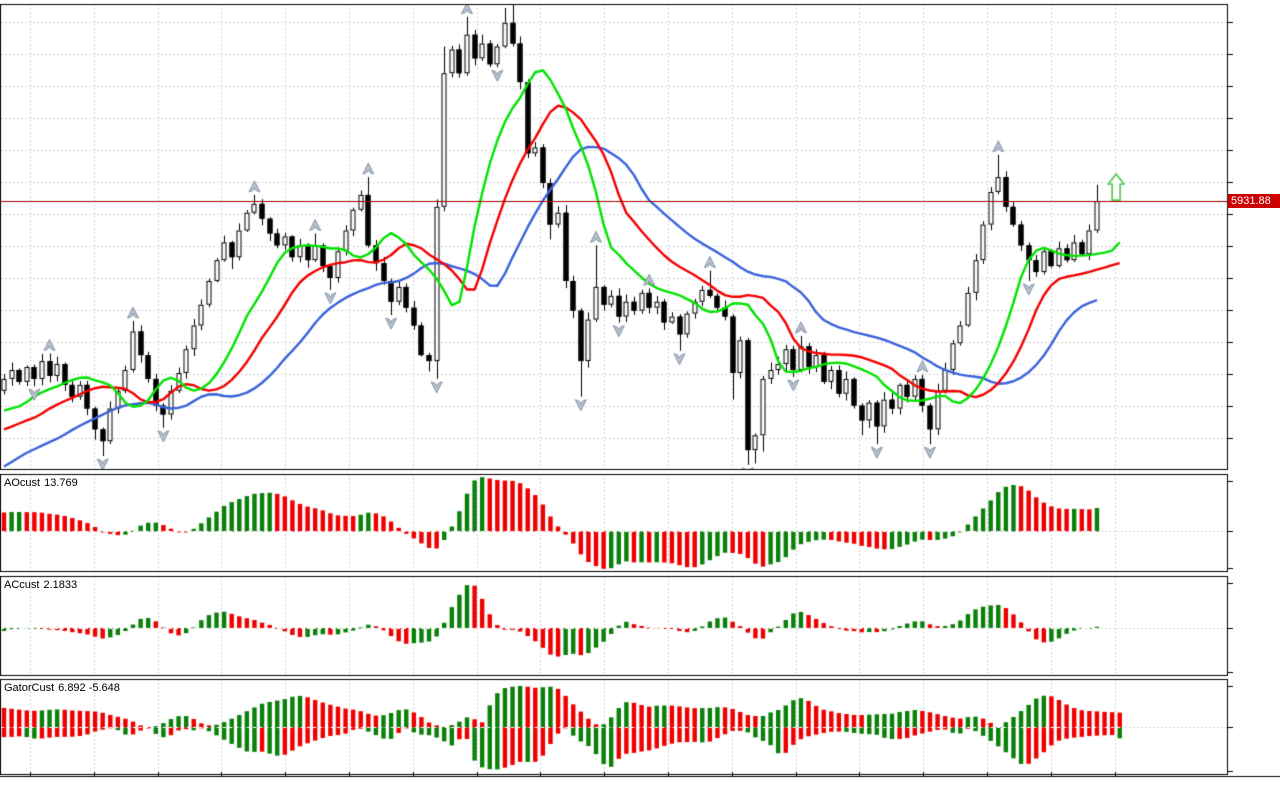 The image size is (1280, 800). I want to click on current-price-label: 5931.88, so click(1251, 201).